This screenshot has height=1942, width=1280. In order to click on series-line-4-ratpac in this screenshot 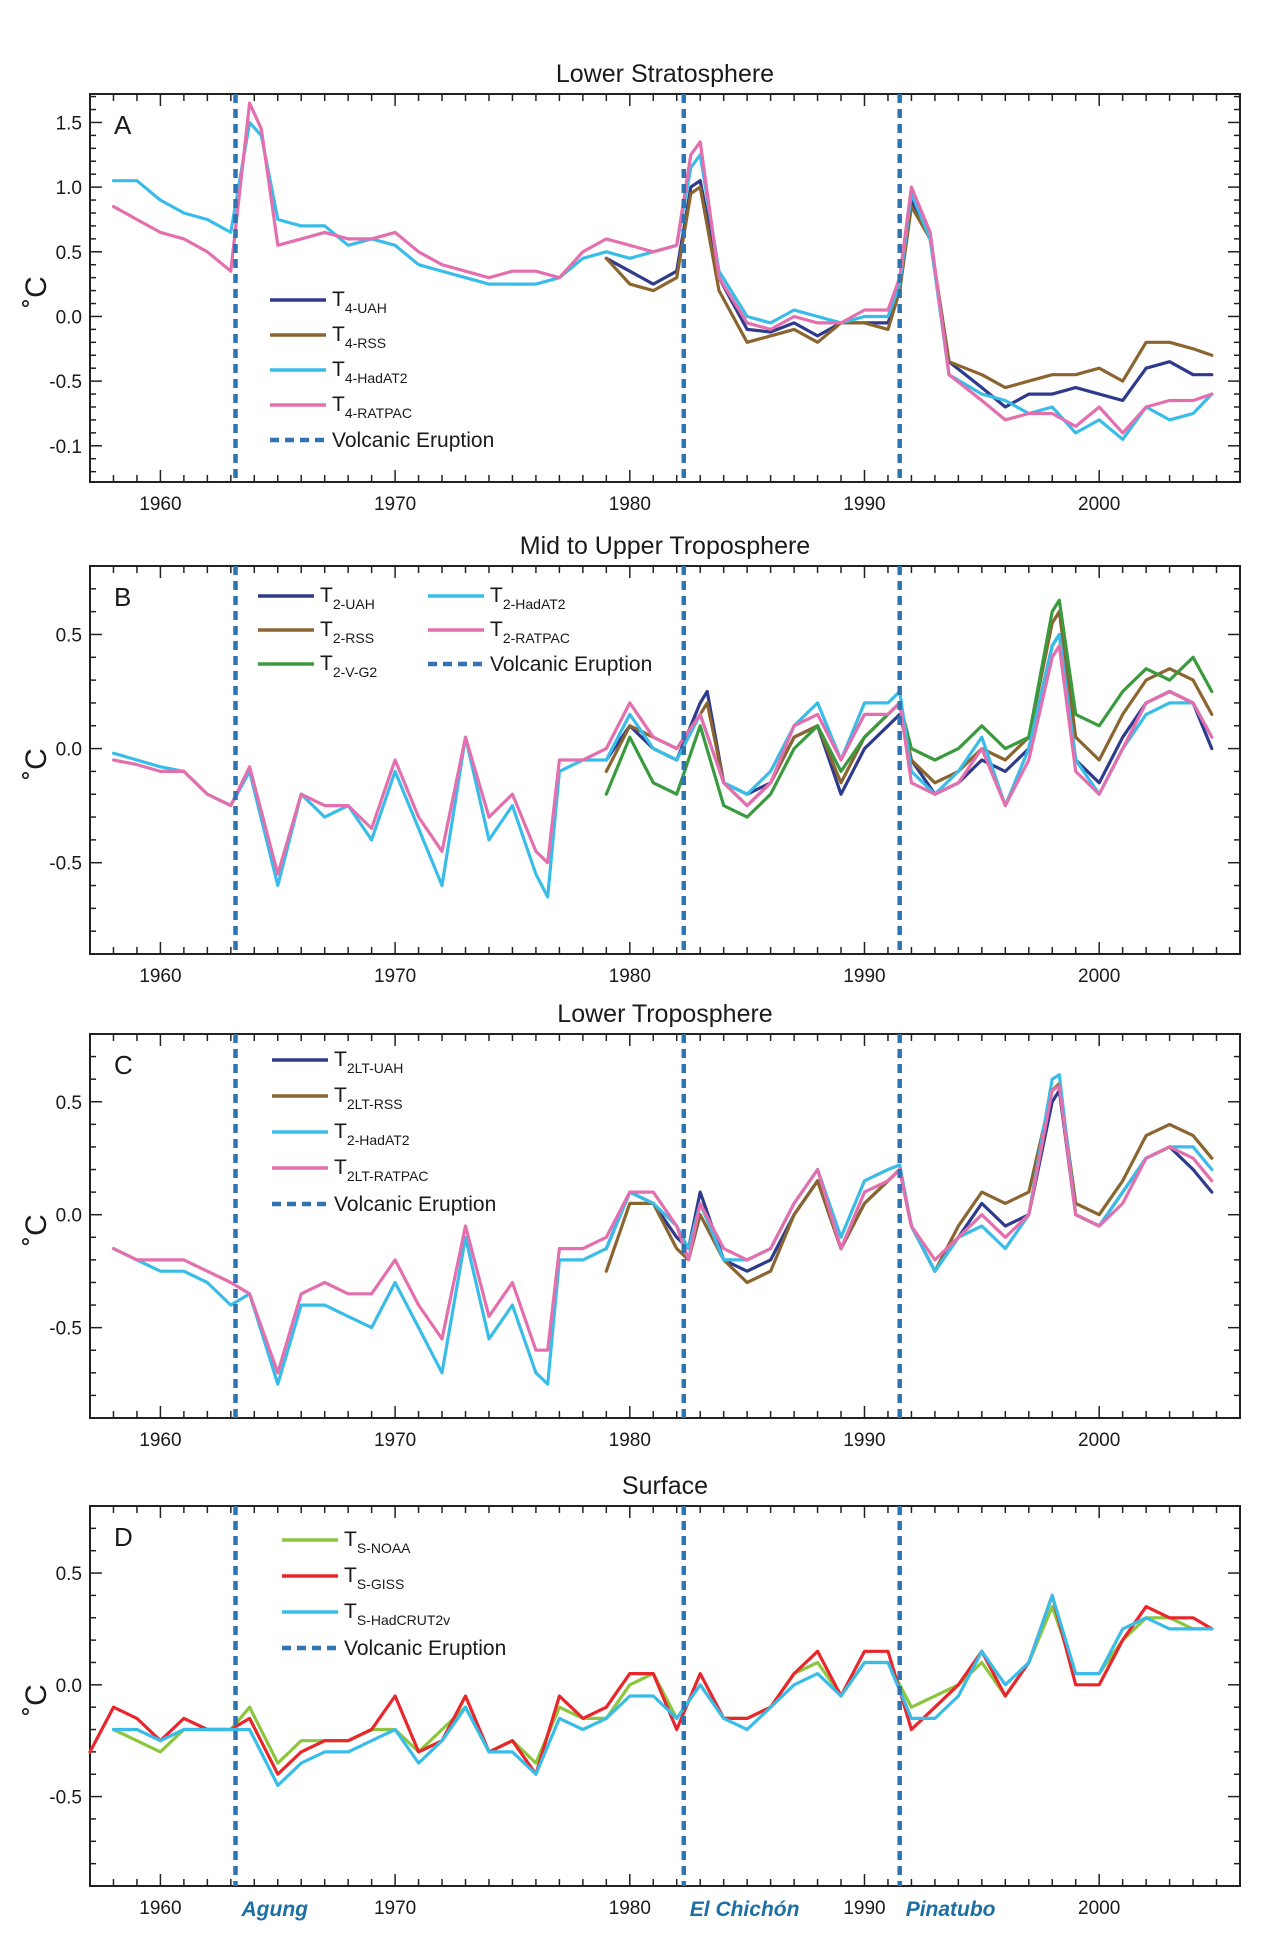, I will do `click(662, 268)`.